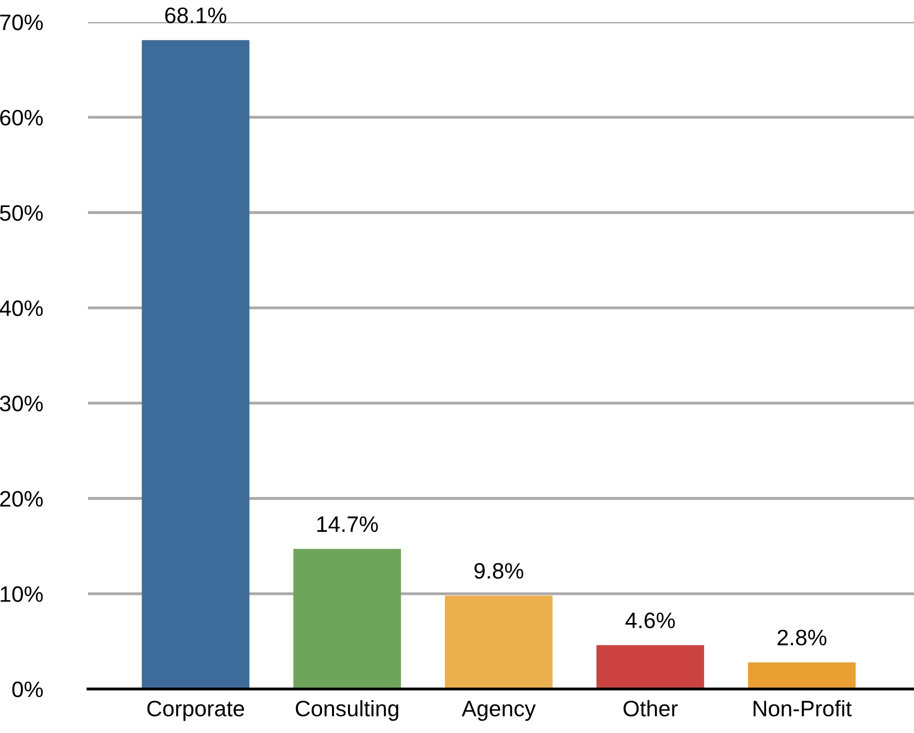 Image resolution: width=914 pixels, height=733 pixels. I want to click on x-tick-label: Non-Profit, so click(803, 708).